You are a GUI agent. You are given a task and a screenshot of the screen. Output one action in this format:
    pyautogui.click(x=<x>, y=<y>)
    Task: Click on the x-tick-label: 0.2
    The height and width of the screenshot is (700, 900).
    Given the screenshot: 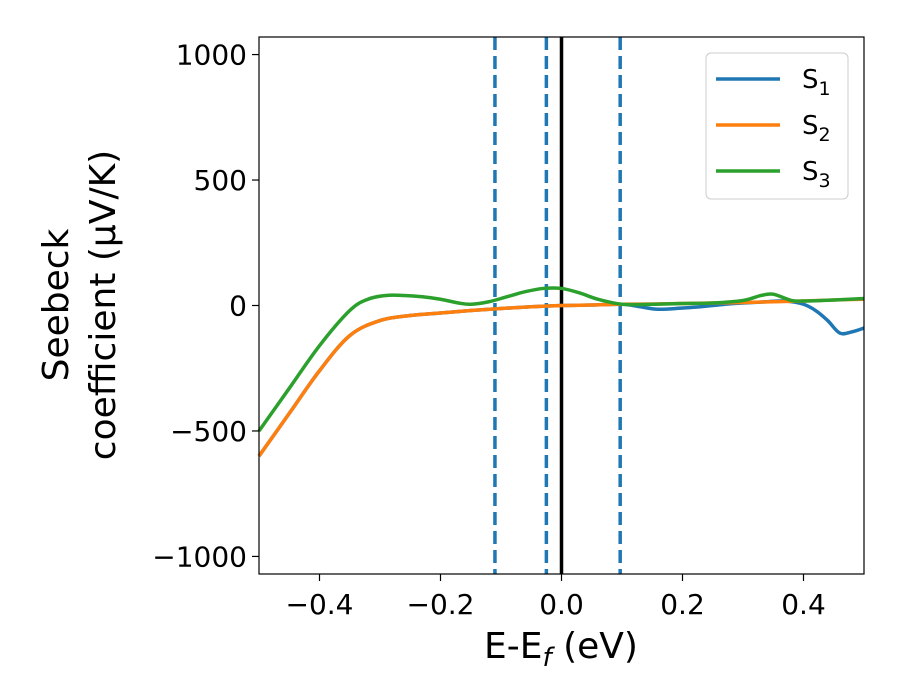 What is the action you would take?
    pyautogui.click(x=682, y=604)
    